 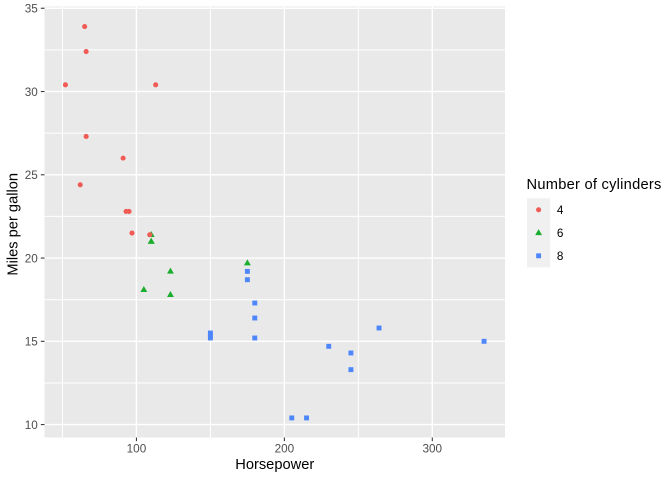 What do you see at coordinates (285, 449) in the screenshot?
I see `svg-text: 200` at bounding box center [285, 449].